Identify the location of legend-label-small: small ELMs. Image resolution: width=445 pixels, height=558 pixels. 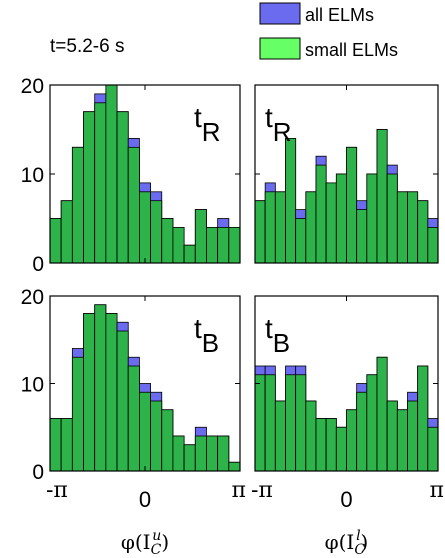
(351, 50).